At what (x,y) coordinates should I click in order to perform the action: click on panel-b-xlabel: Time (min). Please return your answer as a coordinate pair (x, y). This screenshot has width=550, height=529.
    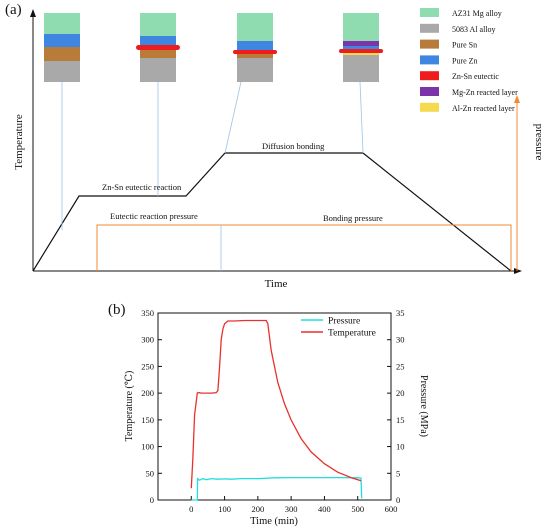
    Looking at the image, I should click on (274, 521).